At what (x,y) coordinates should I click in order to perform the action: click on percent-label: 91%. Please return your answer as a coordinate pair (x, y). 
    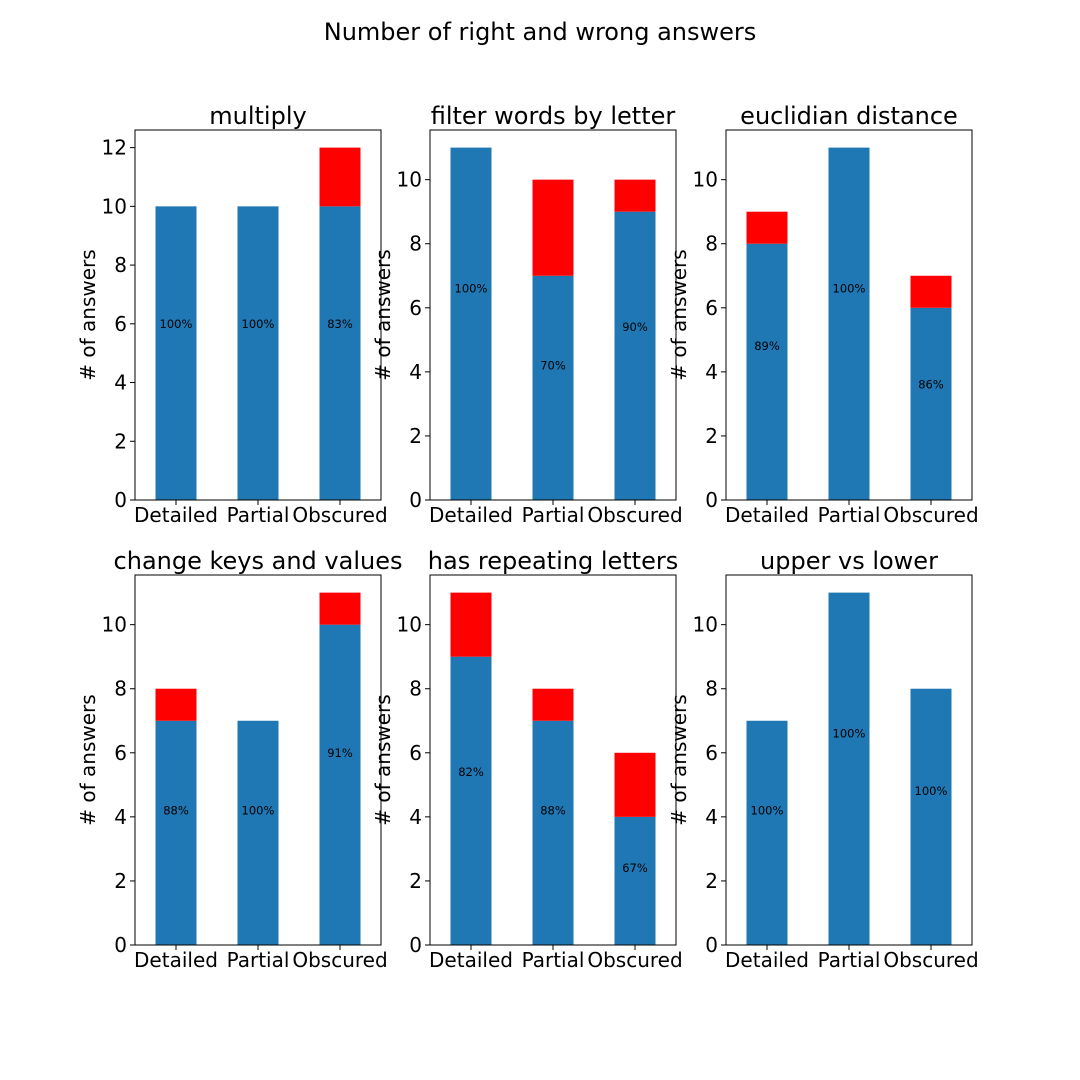
    Looking at the image, I should click on (340, 753).